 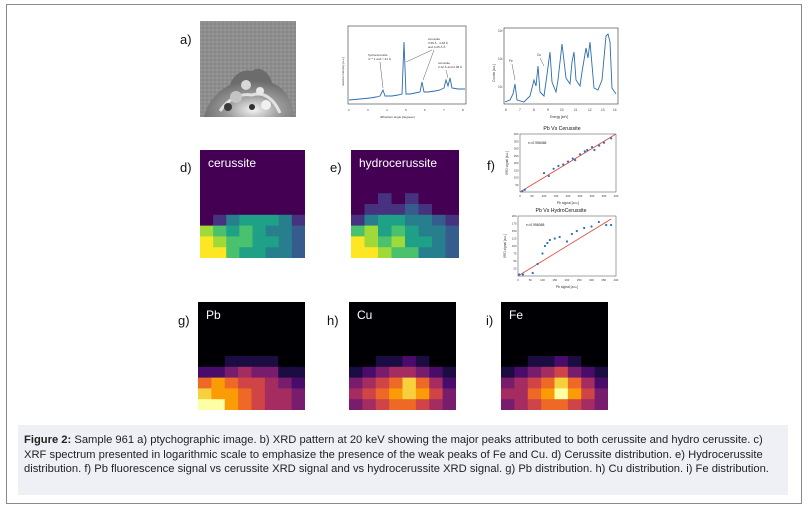 I want to click on panel-label-i: i), so click(x=490, y=320).